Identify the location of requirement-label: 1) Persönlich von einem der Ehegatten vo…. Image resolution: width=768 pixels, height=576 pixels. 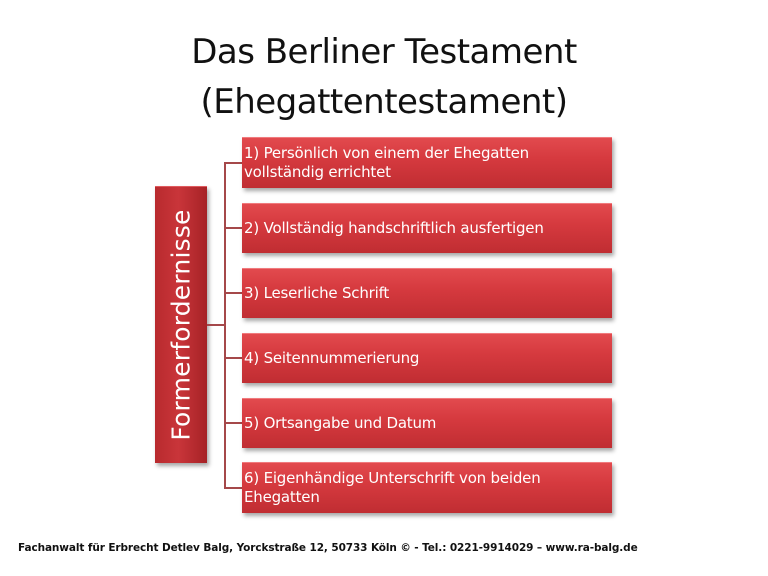
(386, 162).